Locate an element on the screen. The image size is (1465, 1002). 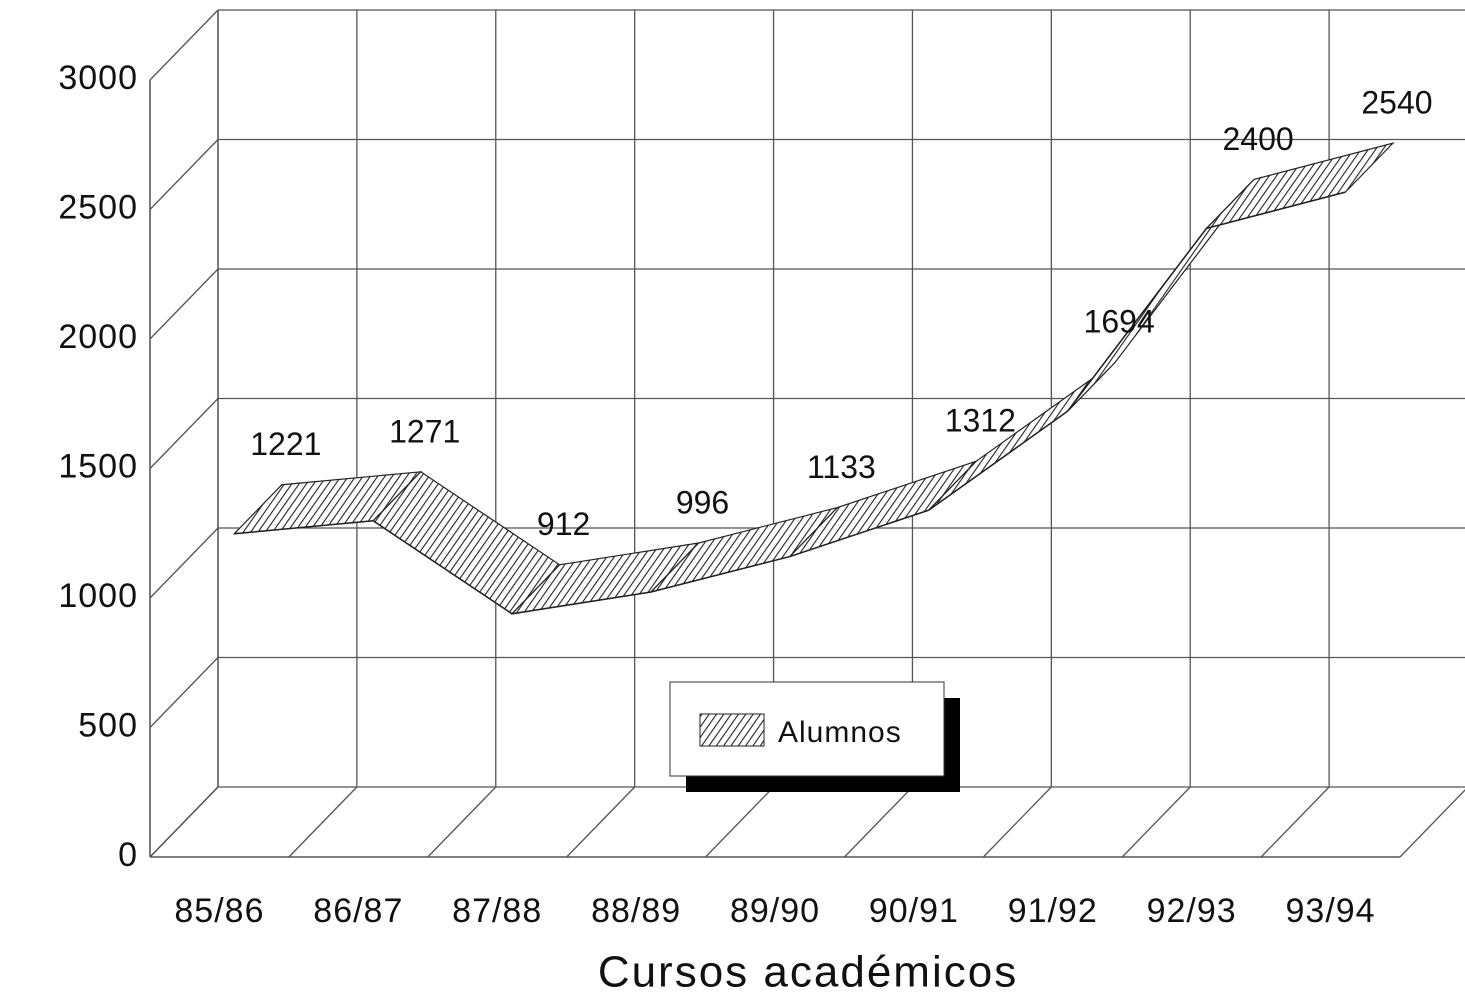
ribbon-segment is located at coordinates (466, 543).